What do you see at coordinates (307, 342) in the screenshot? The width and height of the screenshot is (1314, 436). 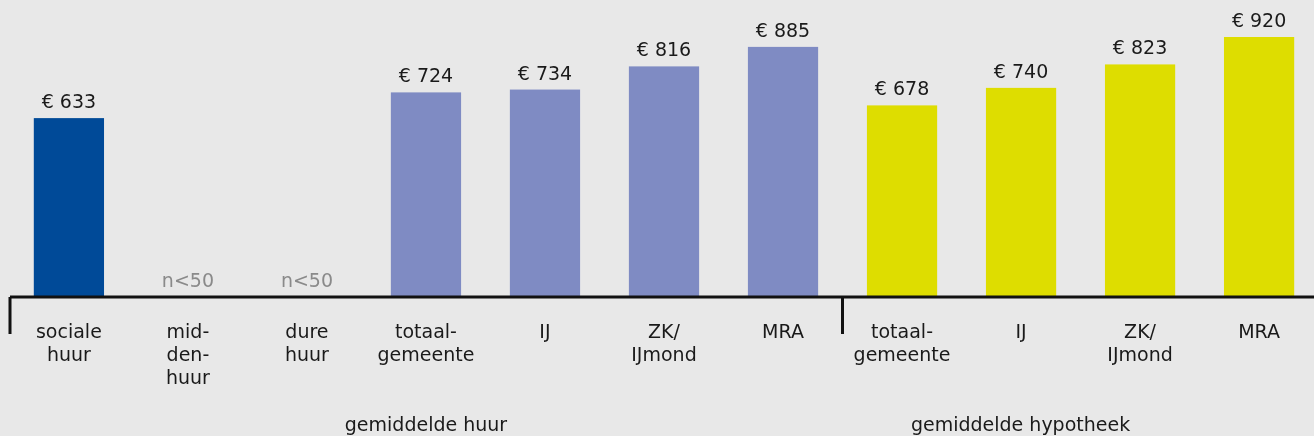 I see `x-tick-label: dure huur` at bounding box center [307, 342].